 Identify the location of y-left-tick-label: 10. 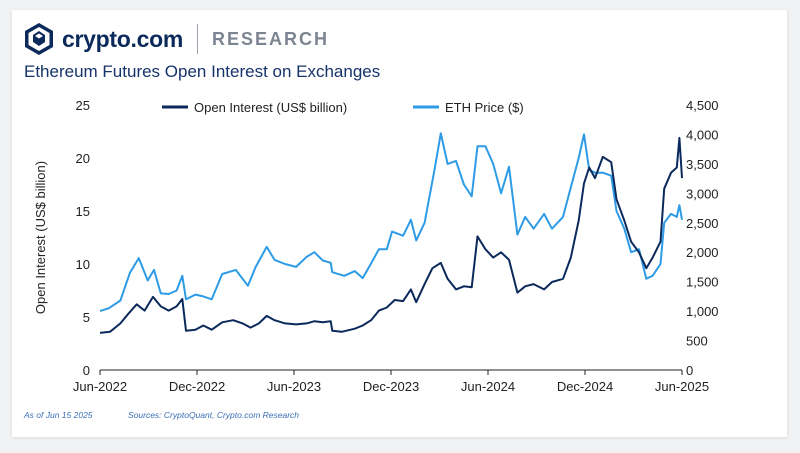
(83, 264).